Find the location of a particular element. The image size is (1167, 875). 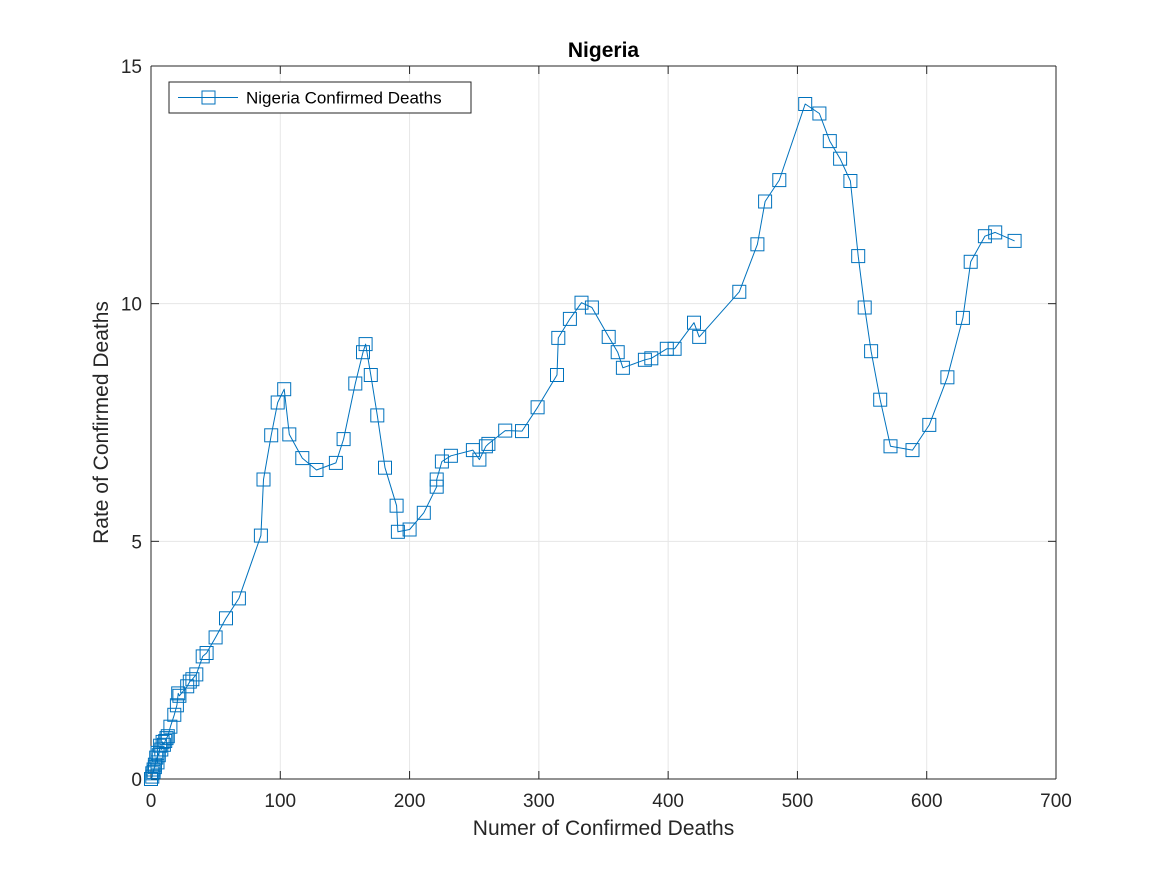

chart-title: Nigeria is located at coordinates (604, 50).